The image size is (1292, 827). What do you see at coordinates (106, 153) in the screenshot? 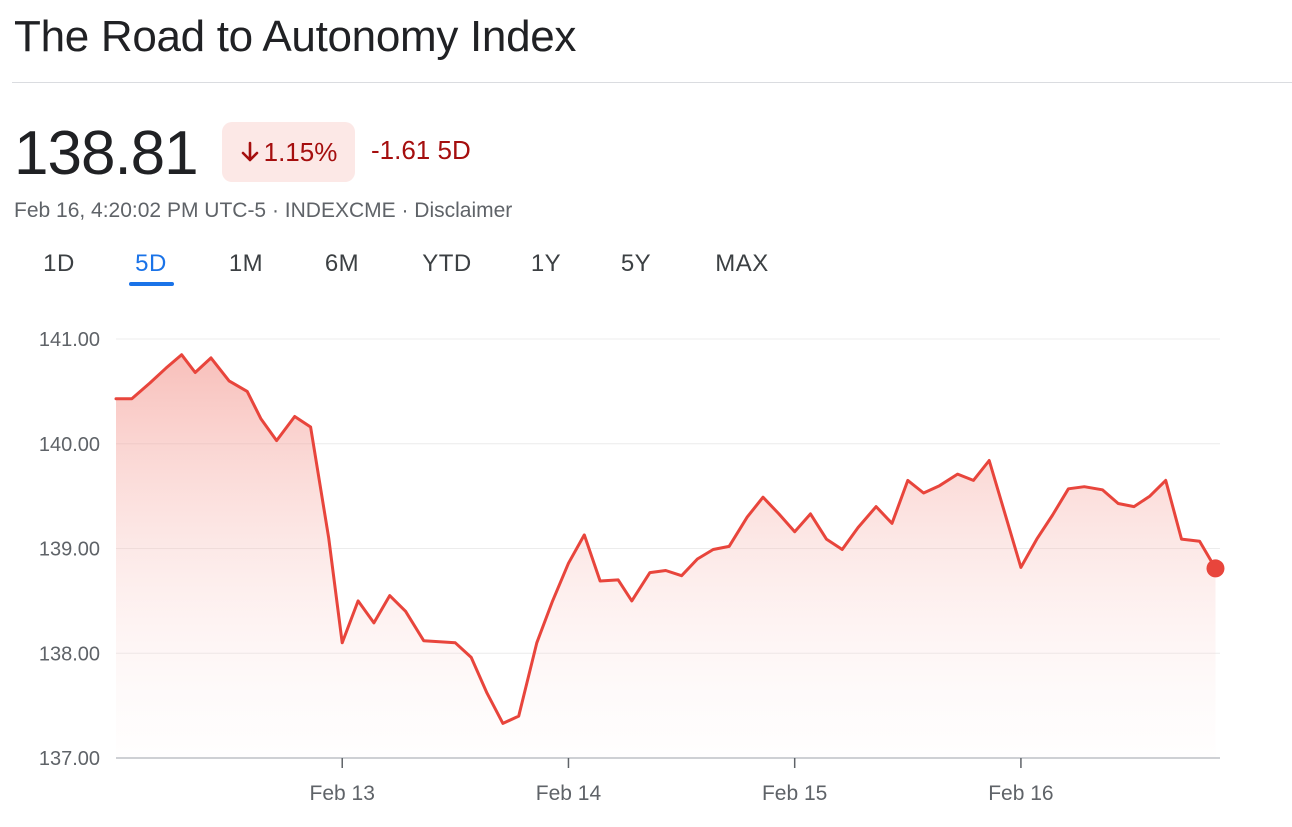
I see `current-price: 138.81` at bounding box center [106, 153].